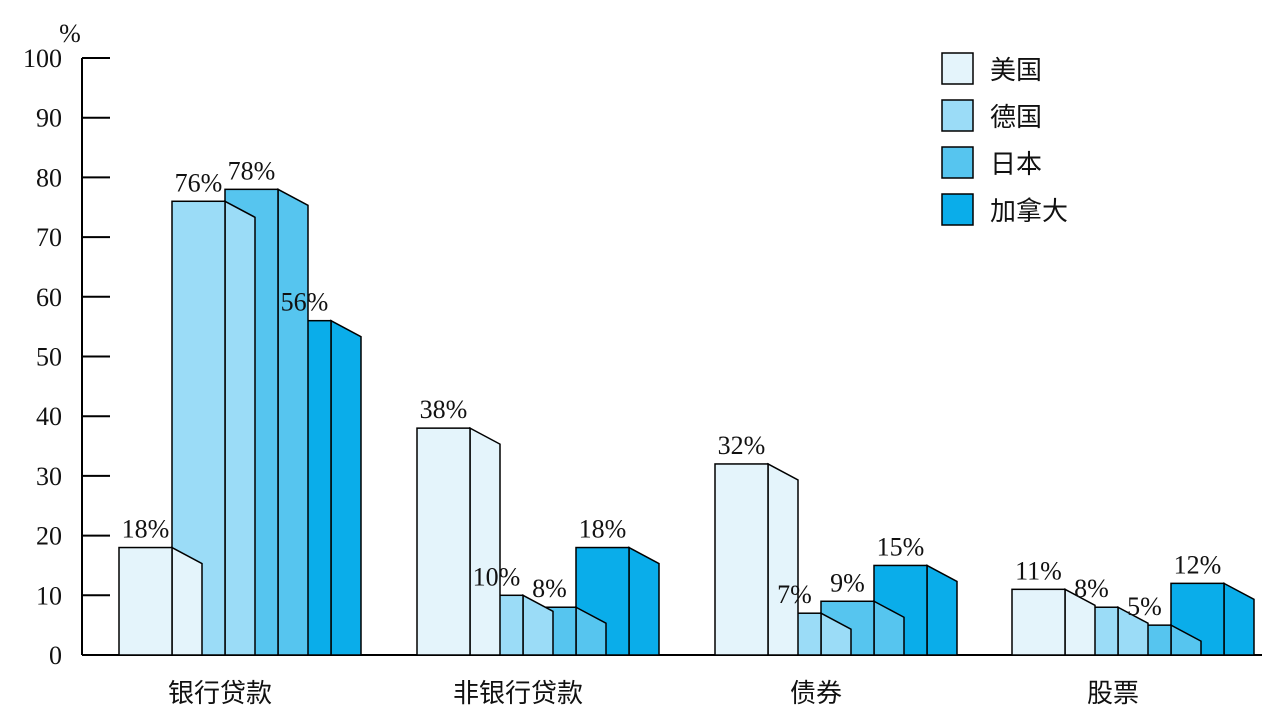  I want to click on legend-label: 日本, so click(1016, 165).